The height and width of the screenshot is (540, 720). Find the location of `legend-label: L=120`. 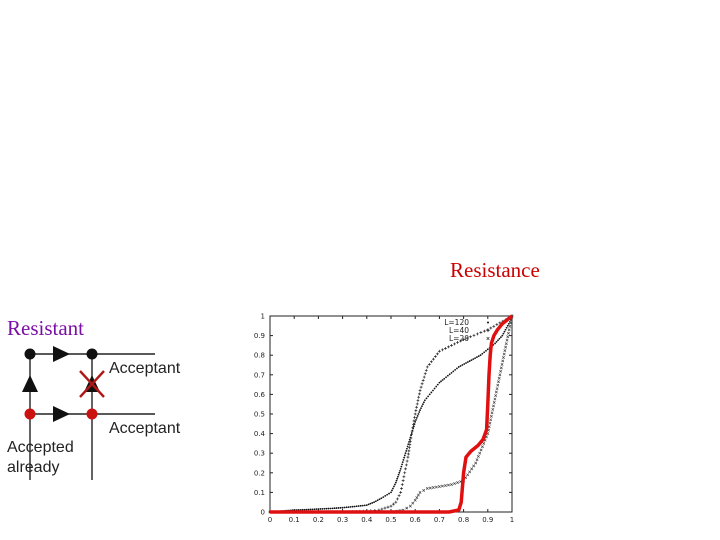

legend-label: L=120 is located at coordinates (456, 322).